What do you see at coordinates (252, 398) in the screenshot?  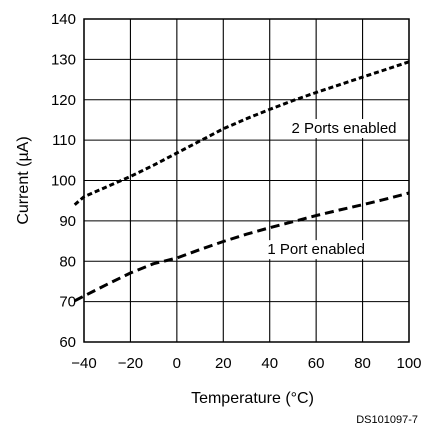 I see `x-axis-label: Temperature (°C)` at bounding box center [252, 398].